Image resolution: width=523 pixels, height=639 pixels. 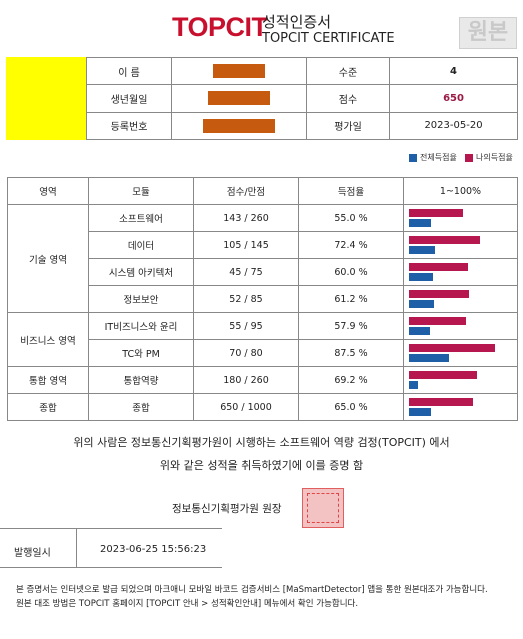 I want to click on score-cell: 55 / 95, so click(x=246, y=326).